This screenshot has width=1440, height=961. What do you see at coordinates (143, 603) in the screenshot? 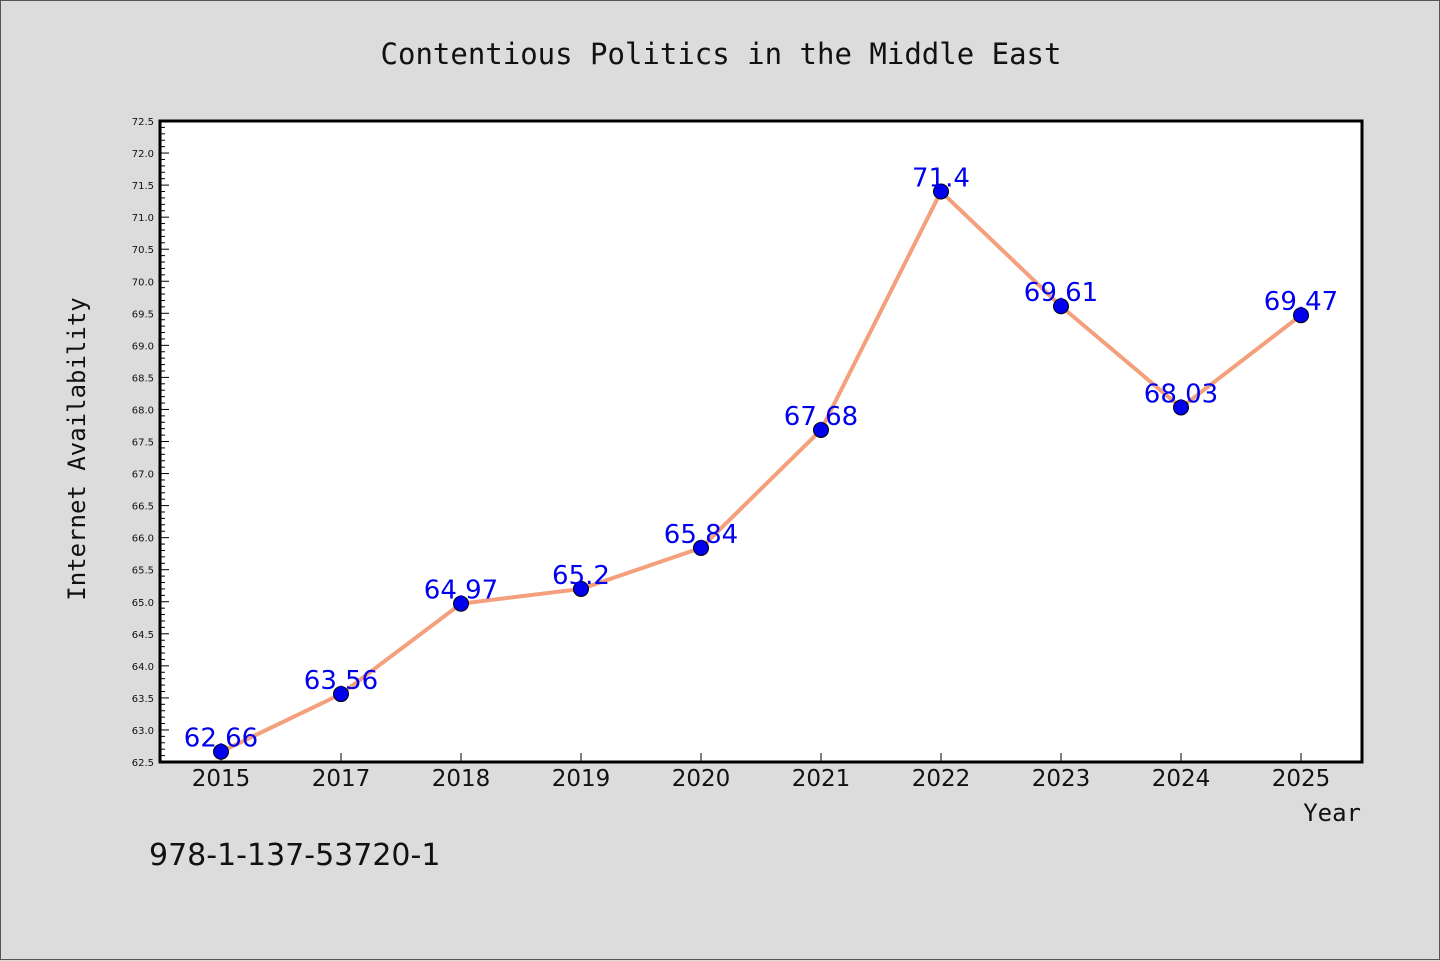
I see `y-tick-label: 65.0` at bounding box center [143, 603].